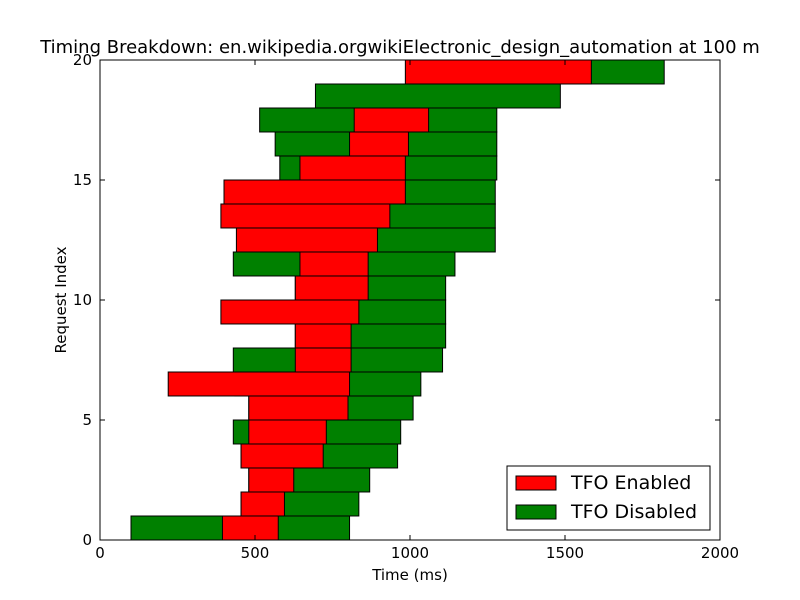 The image size is (800, 600). I want to click on legend-swatch-tfo-disabled, so click(536, 512).